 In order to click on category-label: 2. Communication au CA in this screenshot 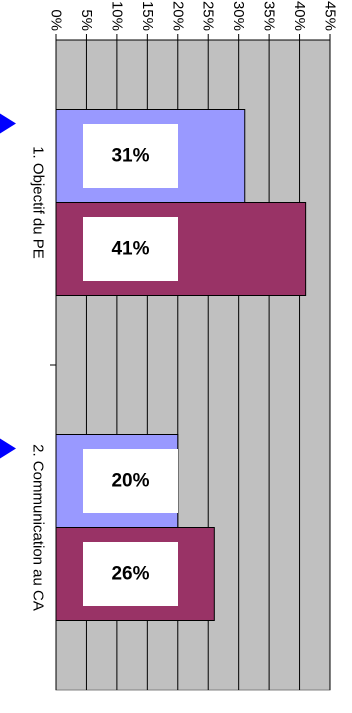, I will do `click(38, 527)`.